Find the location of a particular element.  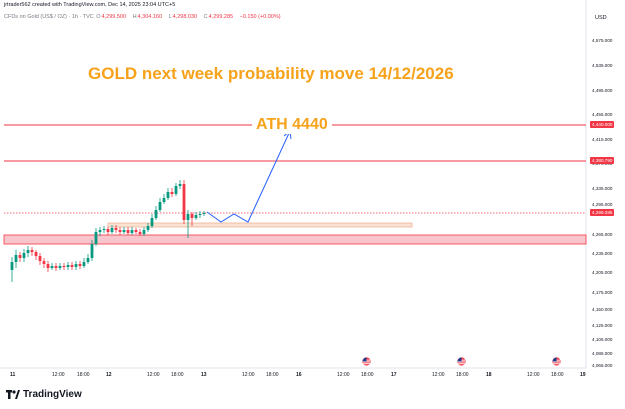

ath-price-tag: 4,440.000 is located at coordinates (602, 124).